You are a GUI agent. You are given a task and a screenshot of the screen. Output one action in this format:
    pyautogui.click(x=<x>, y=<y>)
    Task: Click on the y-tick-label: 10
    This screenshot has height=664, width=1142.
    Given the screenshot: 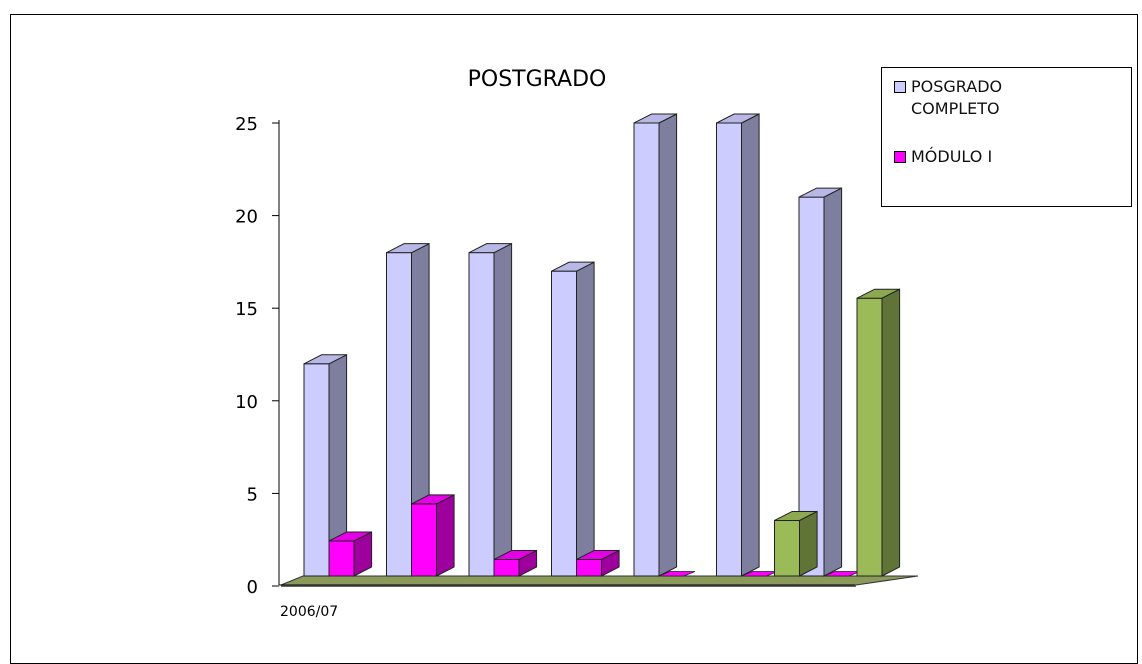 What is the action you would take?
    pyautogui.click(x=246, y=402)
    